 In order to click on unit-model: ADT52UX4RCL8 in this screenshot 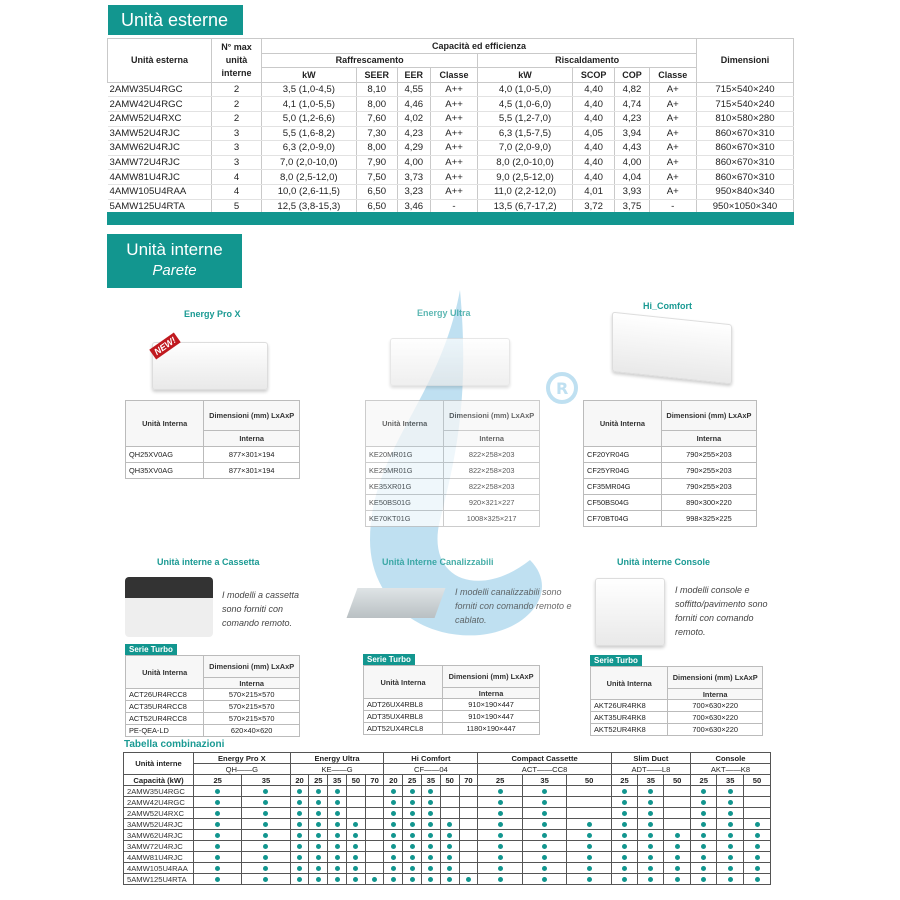, I will do `click(403, 728)`.